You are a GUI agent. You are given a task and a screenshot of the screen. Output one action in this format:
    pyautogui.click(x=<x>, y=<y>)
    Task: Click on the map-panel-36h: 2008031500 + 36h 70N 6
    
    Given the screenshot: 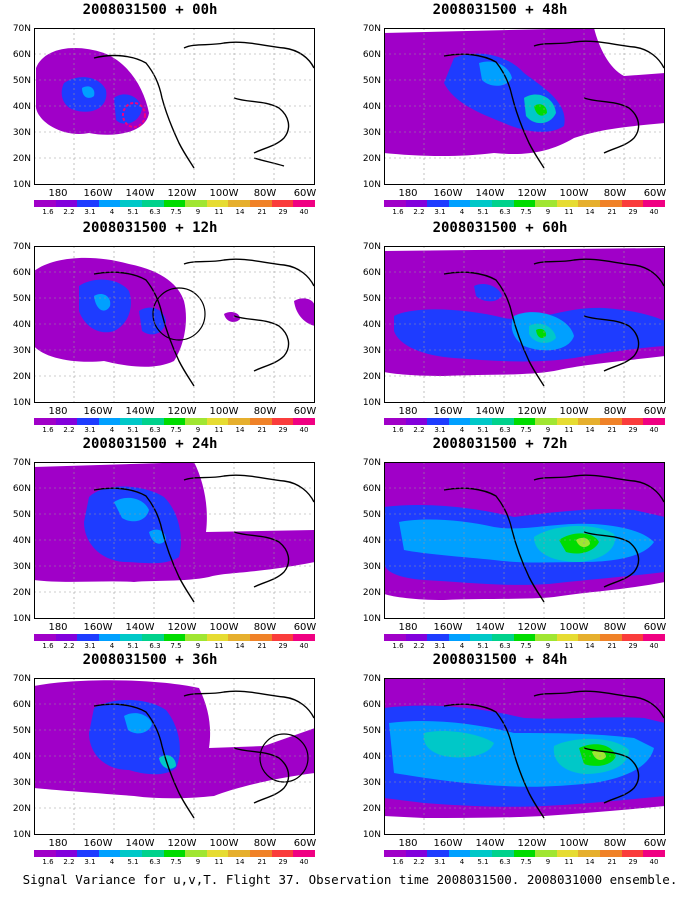 What is the action you would take?
    pyautogui.click(x=158, y=758)
    